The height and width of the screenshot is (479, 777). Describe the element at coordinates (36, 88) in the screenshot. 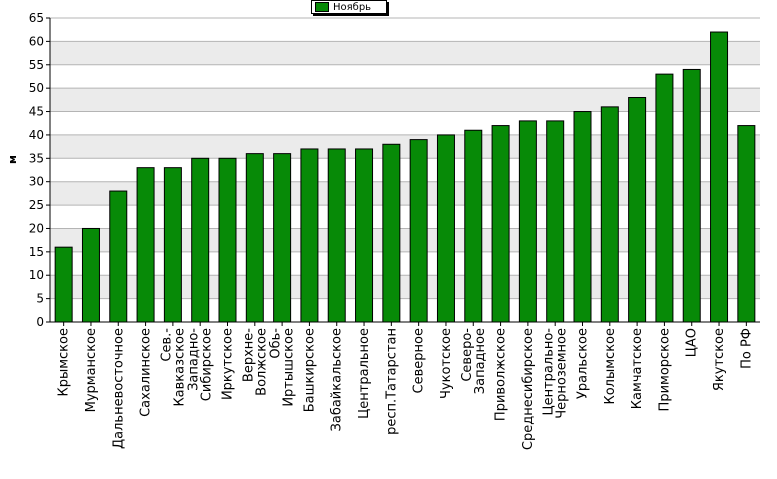

I see `y-tick-label: 50` at that location.